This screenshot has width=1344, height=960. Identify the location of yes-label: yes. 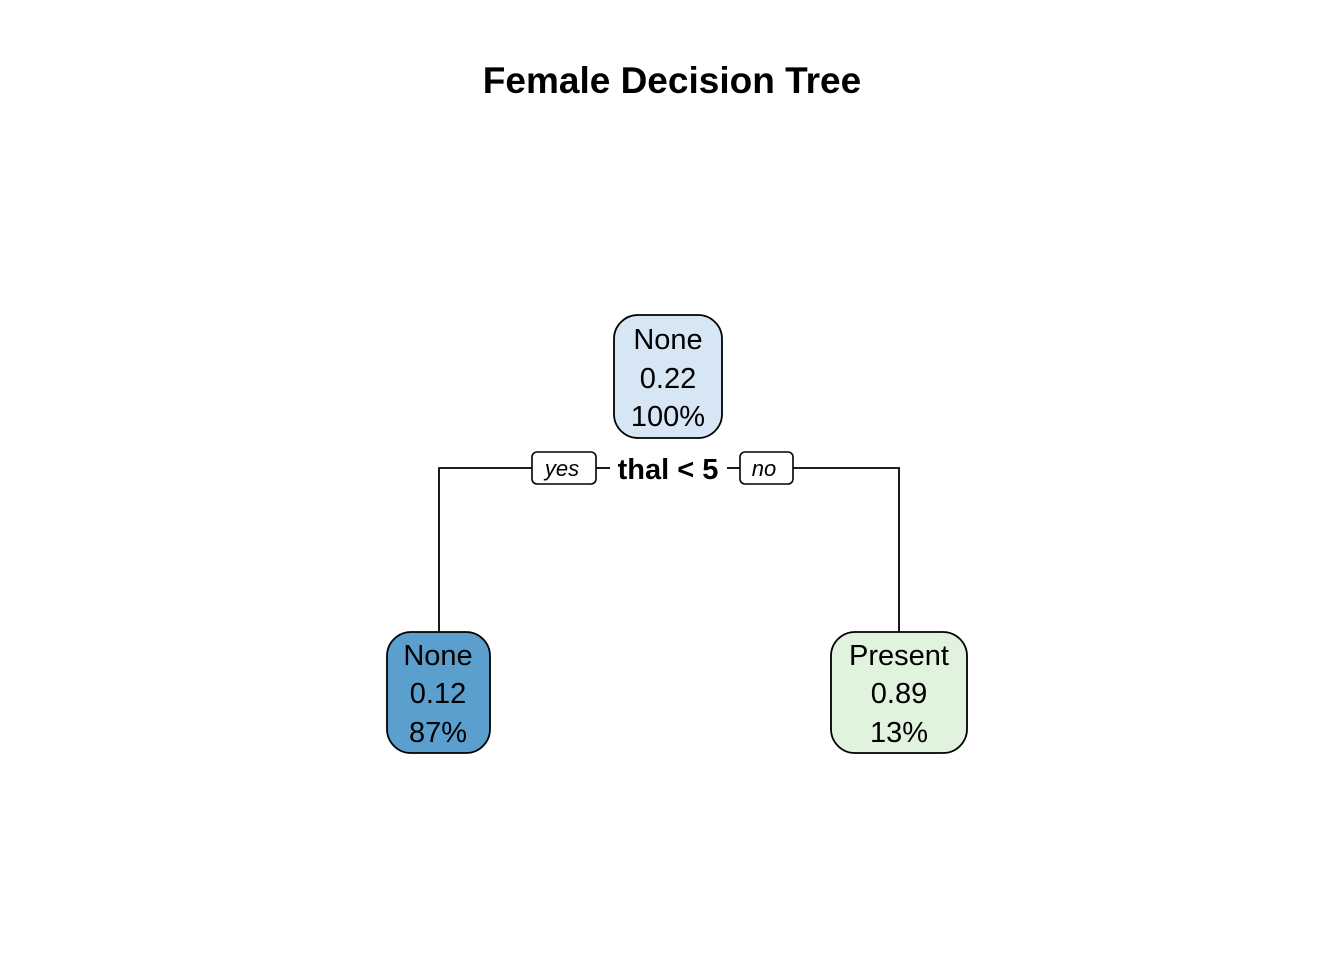
(561, 468).